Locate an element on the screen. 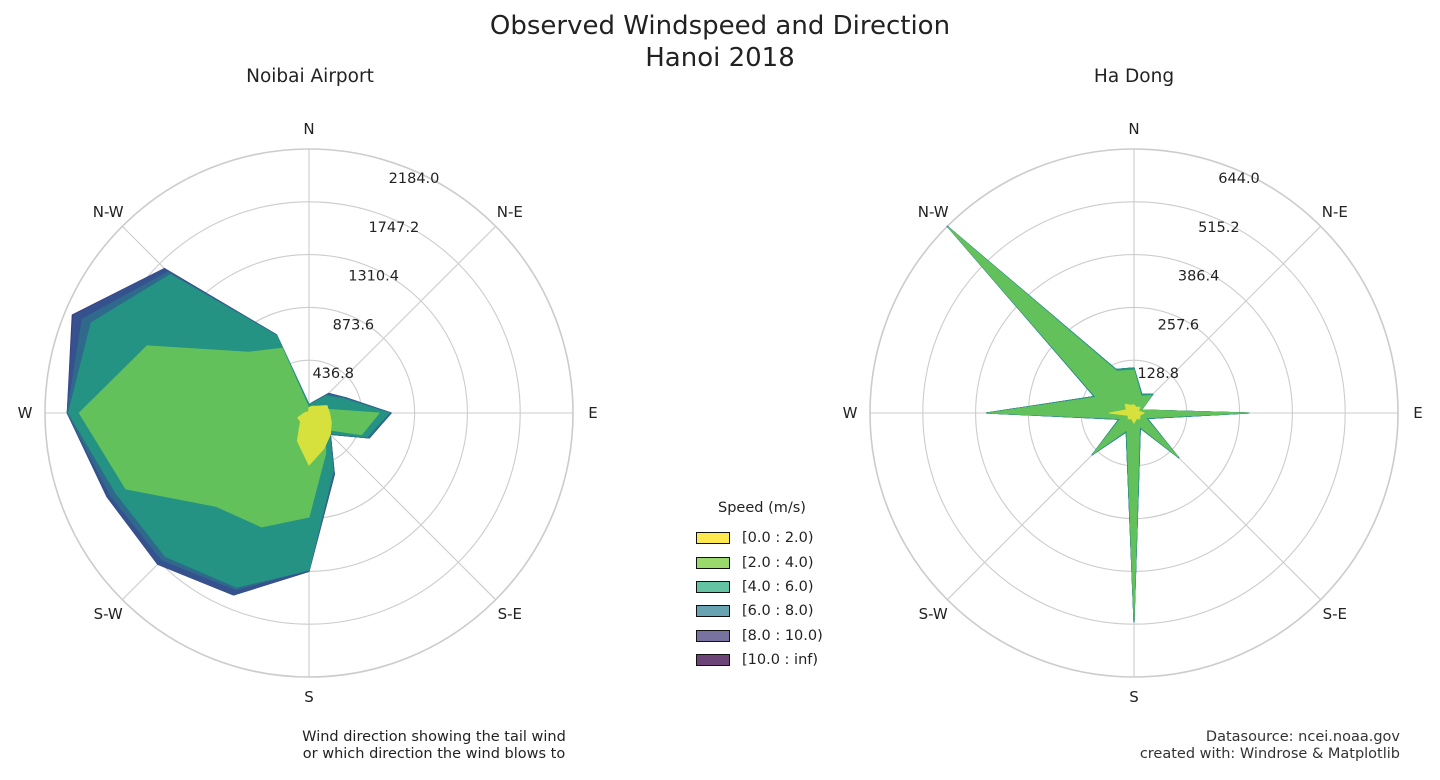 The image size is (1440, 780). legend-label: [2.0 : 4.0) is located at coordinates (778, 562).